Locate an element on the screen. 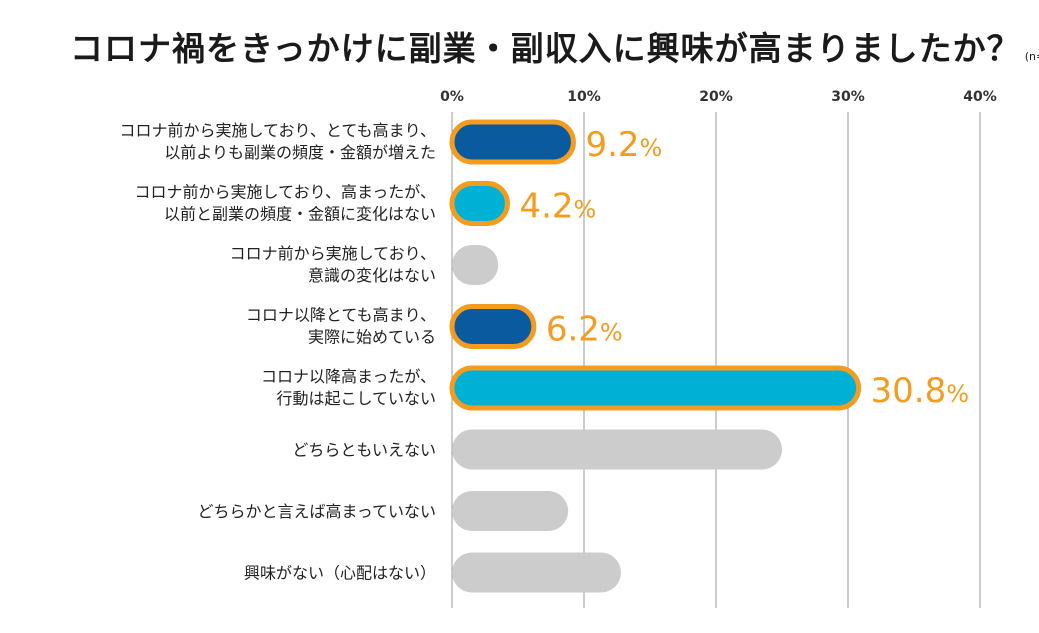 This screenshot has height=633, width=1039. data-label: 30.8% is located at coordinates (920, 391).